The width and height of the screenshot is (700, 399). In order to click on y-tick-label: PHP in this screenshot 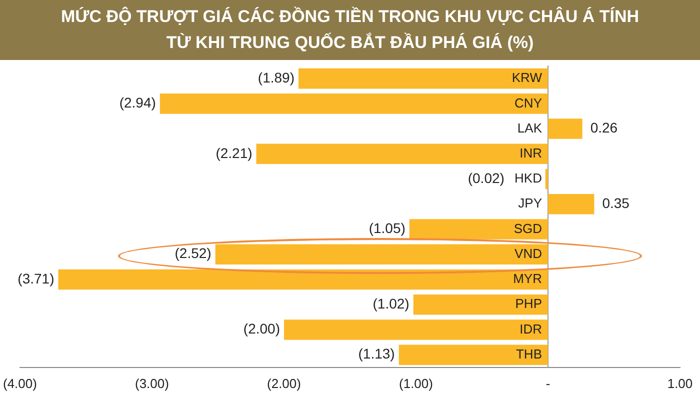, I will do `click(528, 304)`.